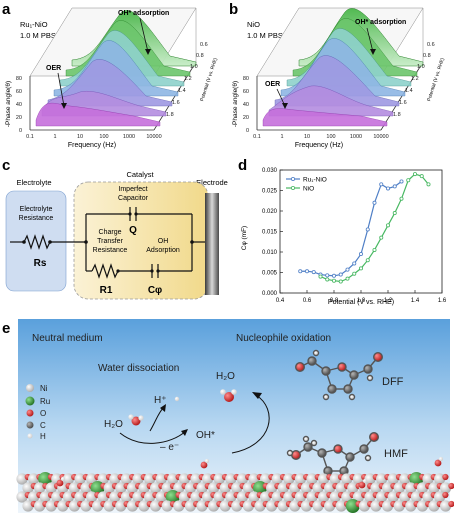 The height and width of the screenshot is (515, 454). I want to click on panel-b-sample-label: NiO, so click(253, 24).